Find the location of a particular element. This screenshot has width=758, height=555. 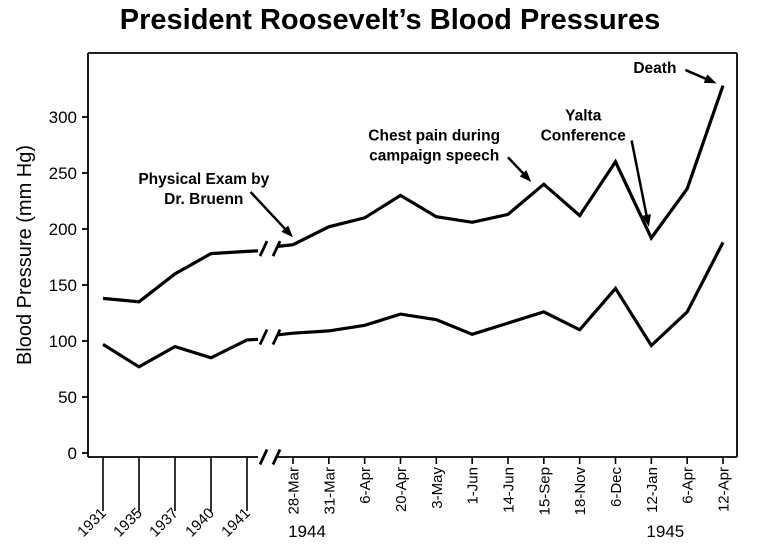

y-tick-label: 250 is located at coordinates (63, 173).